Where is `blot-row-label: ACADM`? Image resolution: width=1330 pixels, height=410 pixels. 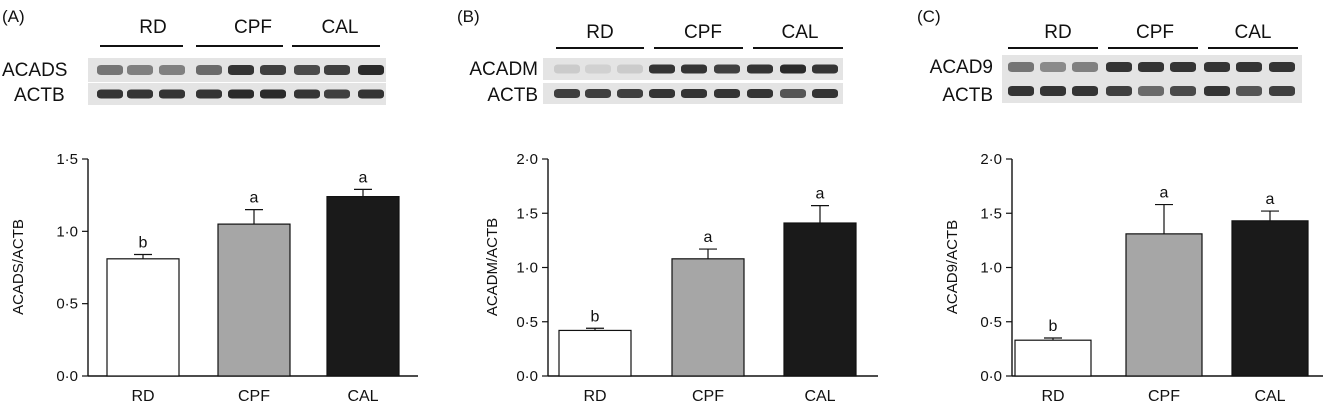 blot-row-label: ACADM is located at coordinates (503, 69).